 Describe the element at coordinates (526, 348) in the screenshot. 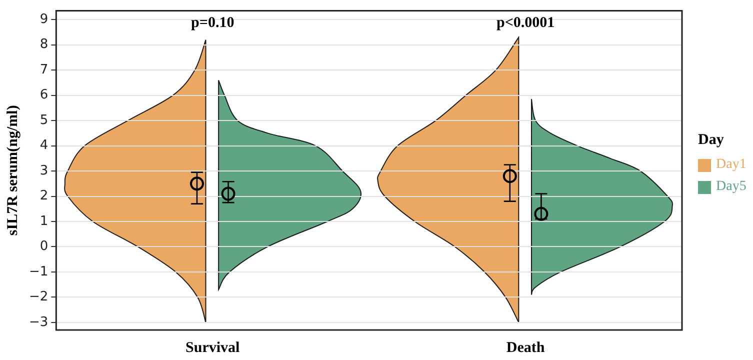

I see `x-tick-label: Death` at that location.